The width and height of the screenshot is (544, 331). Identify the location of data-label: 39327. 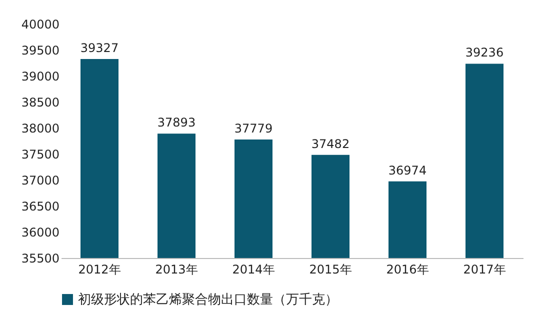
(99, 47).